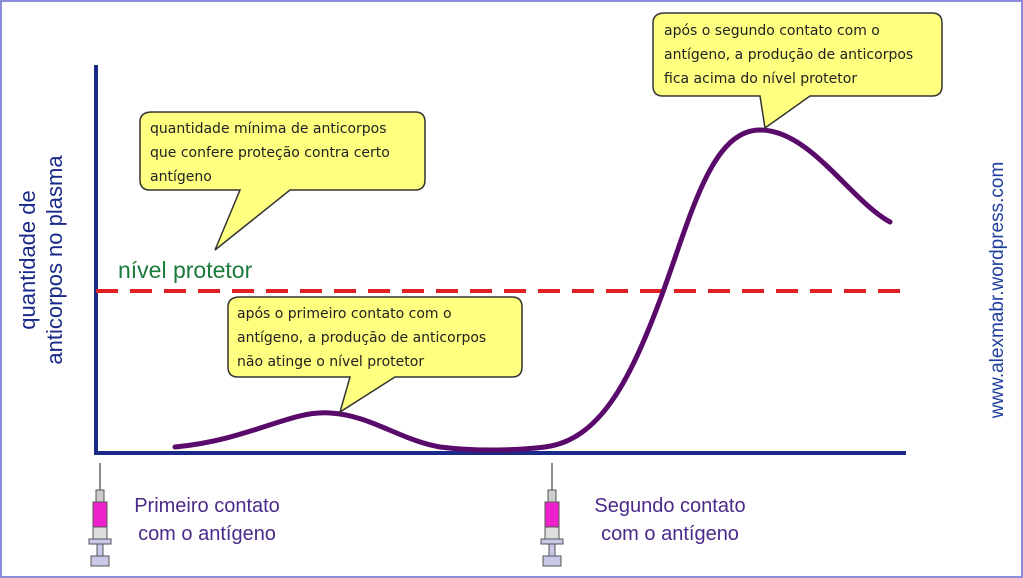 Image resolution: width=1023 pixels, height=578 pixels. Describe the element at coordinates (330, 362) in the screenshot. I see `callout-text: não atinge o nível protetor` at that location.